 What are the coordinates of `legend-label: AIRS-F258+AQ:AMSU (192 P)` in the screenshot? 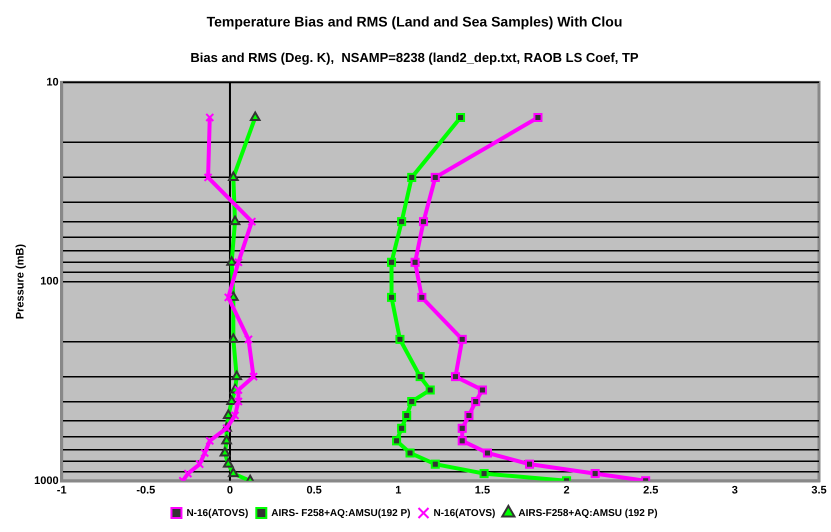 It's located at (588, 513).